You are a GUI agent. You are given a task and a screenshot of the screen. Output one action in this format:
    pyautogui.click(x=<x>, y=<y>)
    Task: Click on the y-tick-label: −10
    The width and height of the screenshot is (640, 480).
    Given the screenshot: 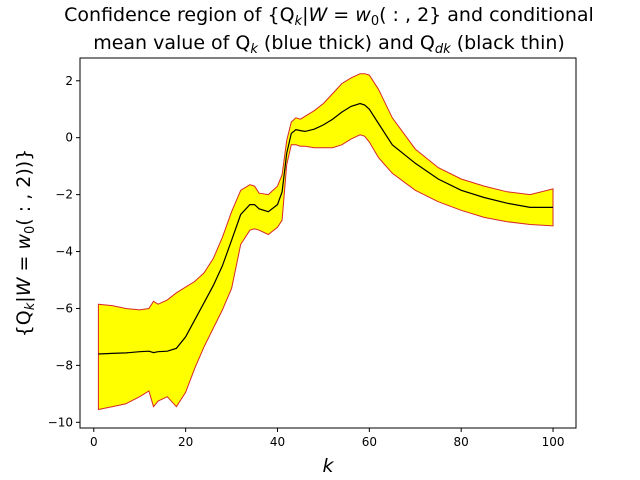 What is the action you would take?
    pyautogui.click(x=60, y=422)
    